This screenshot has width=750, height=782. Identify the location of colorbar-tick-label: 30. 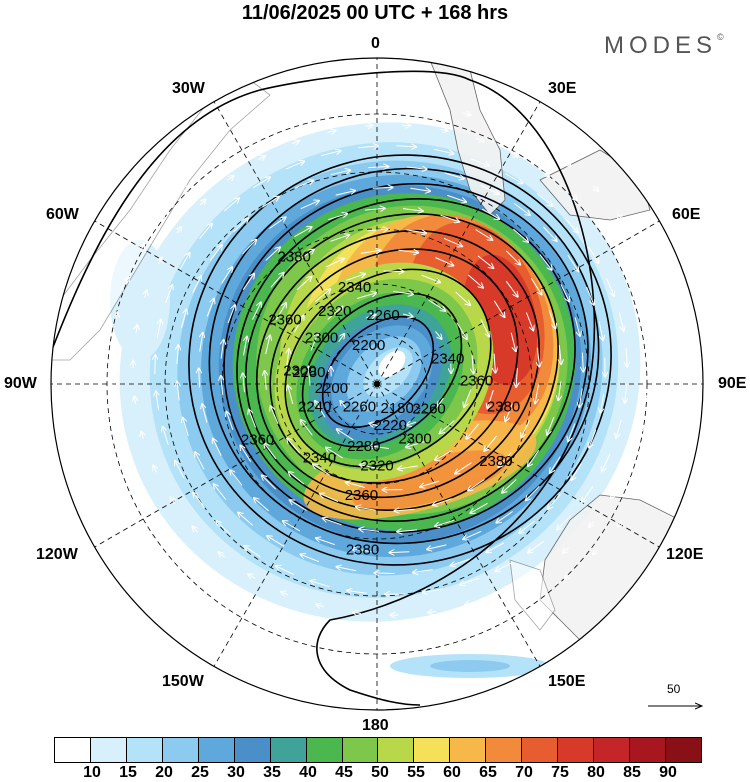
(236, 772).